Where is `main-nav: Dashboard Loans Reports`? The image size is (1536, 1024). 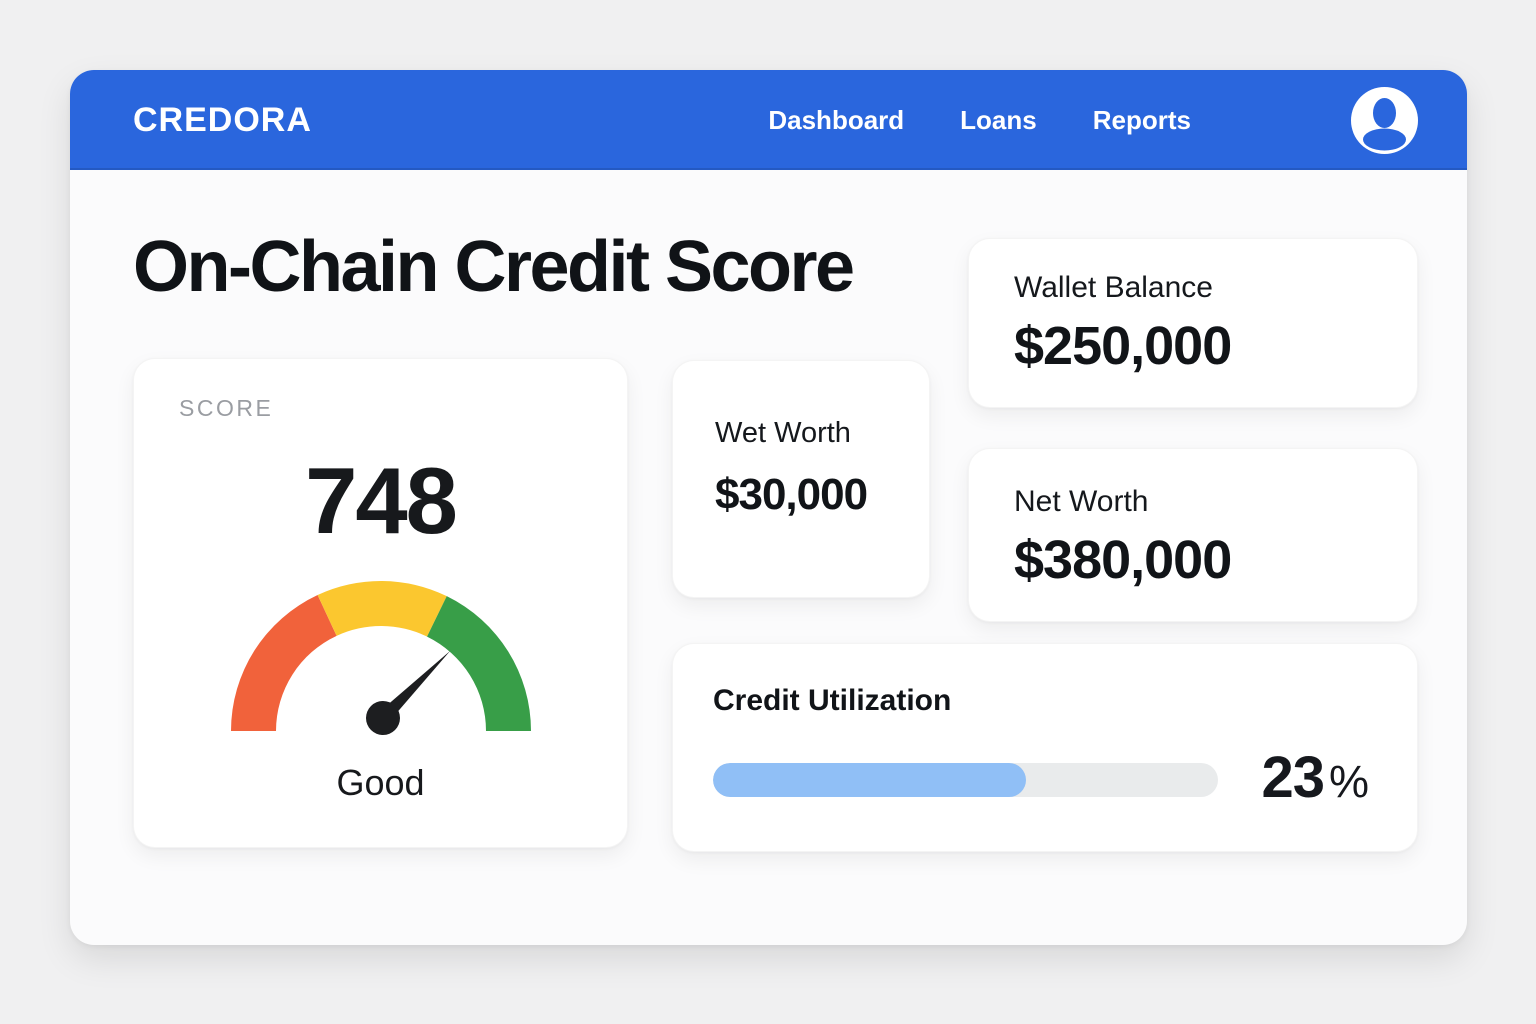 main-nav: Dashboard Loans Reports is located at coordinates (979, 120).